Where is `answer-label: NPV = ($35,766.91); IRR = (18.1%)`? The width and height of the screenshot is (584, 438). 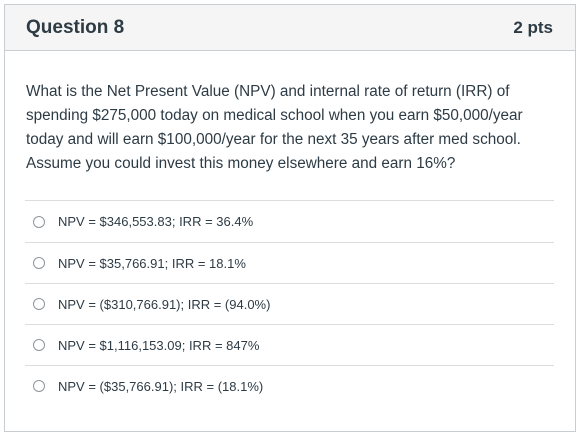 answer-label: NPV = ($35,766.91); IRR = (18.1%) is located at coordinates (161, 386).